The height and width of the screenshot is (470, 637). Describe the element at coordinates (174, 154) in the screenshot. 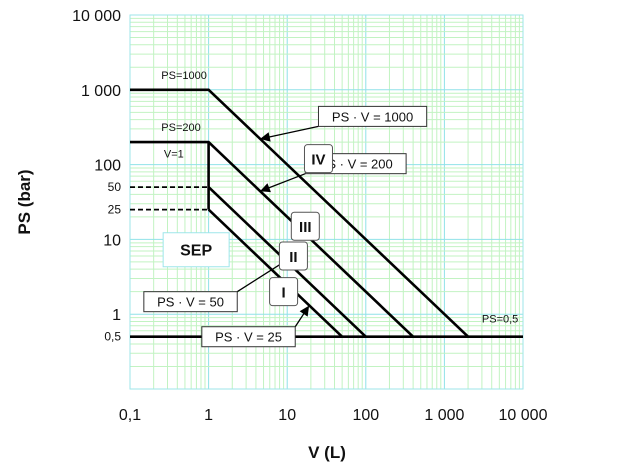

I see `annotation-label: V=1` at that location.